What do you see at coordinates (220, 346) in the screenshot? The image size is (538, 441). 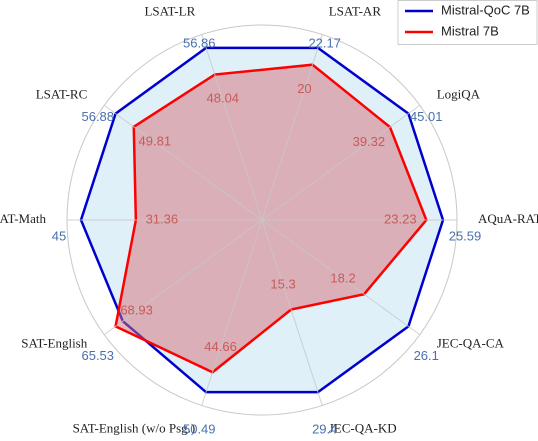 I see `value-label: 44.66` at bounding box center [220, 346].